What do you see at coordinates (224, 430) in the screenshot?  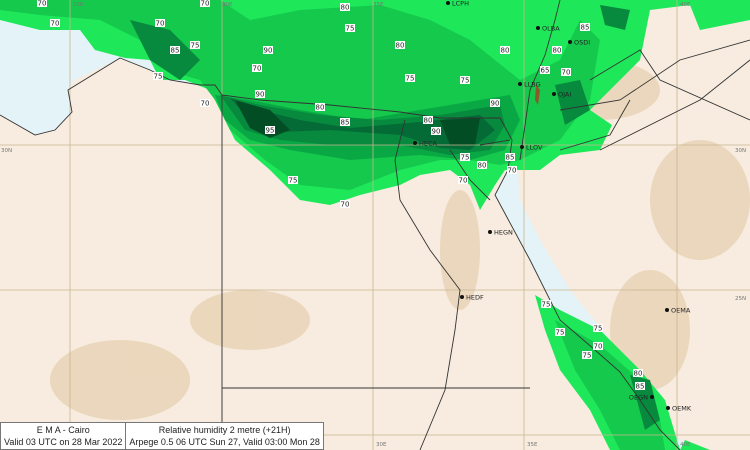 I see `product-title: Relative humidity 2 metre (+21H)` at bounding box center [224, 430].